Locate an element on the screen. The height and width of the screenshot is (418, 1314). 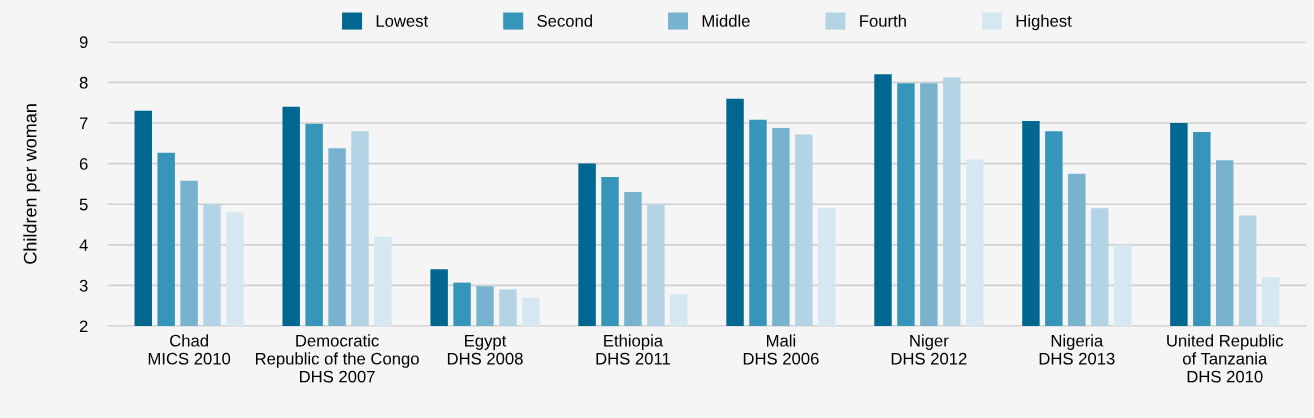
y-tick-label: 9 is located at coordinates (83, 42).